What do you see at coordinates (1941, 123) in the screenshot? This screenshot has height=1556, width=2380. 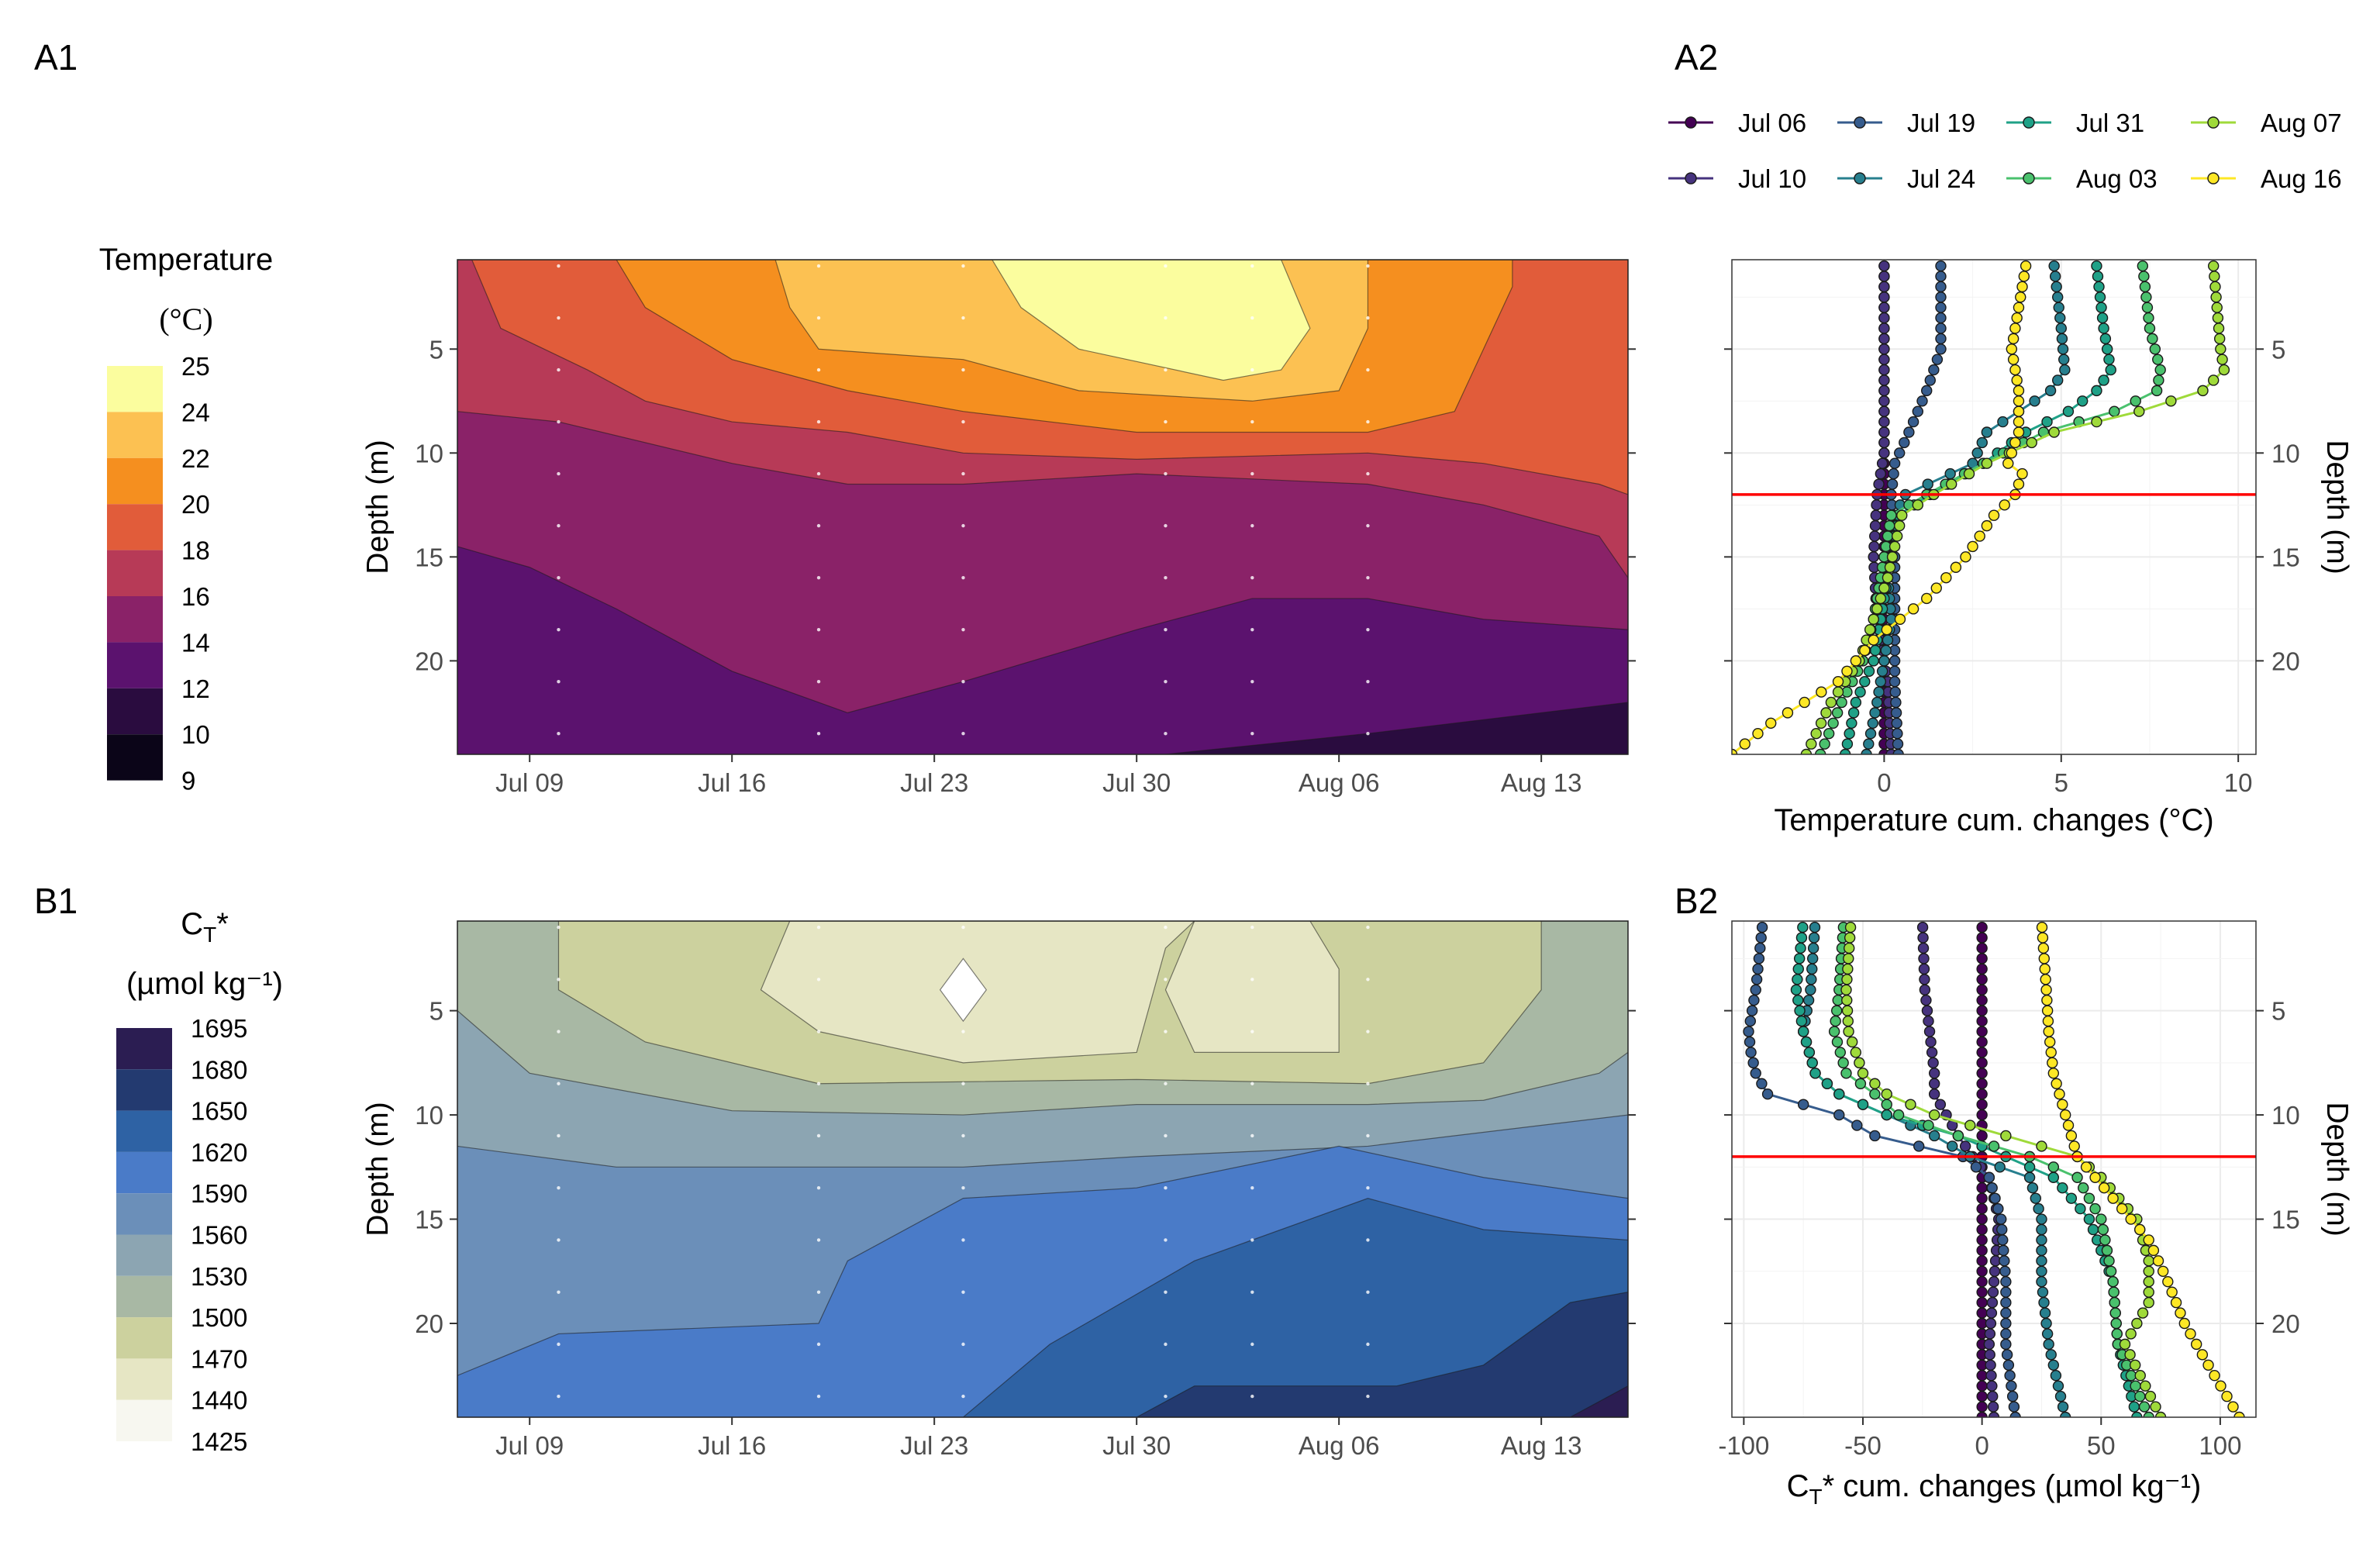 I see `legend-label: Jul 19` at bounding box center [1941, 123].